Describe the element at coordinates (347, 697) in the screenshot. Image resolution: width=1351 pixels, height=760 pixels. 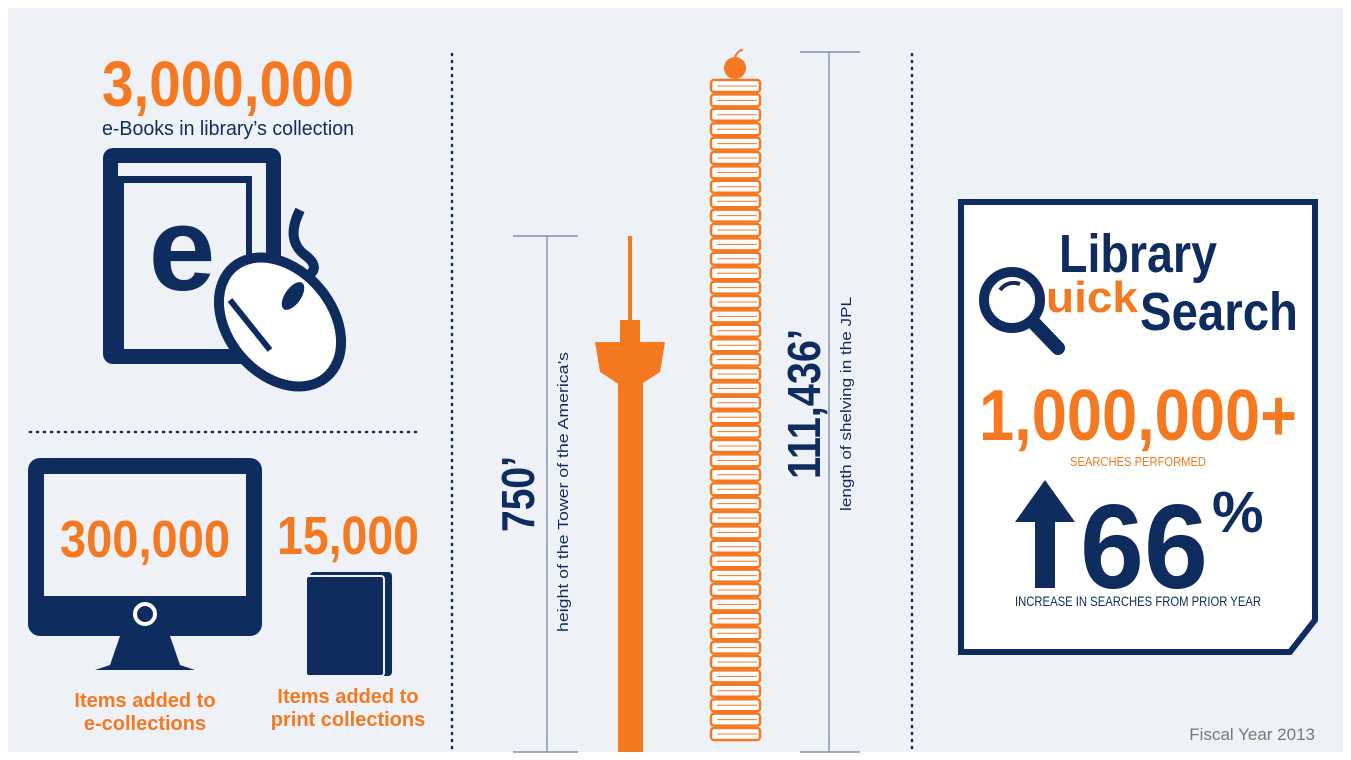
I see `print-collections-label: Items added to` at that location.